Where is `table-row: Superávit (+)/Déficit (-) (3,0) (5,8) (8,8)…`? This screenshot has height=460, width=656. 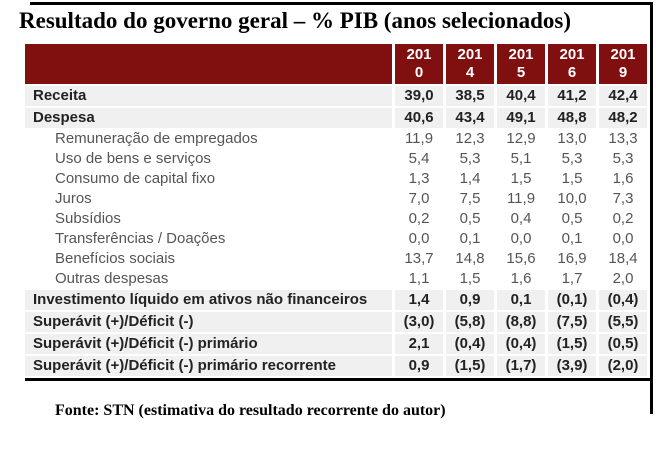 table-row: Superávit (+)/Déficit (-) (3,0) (5,8) (8,8)… is located at coordinates (337, 323).